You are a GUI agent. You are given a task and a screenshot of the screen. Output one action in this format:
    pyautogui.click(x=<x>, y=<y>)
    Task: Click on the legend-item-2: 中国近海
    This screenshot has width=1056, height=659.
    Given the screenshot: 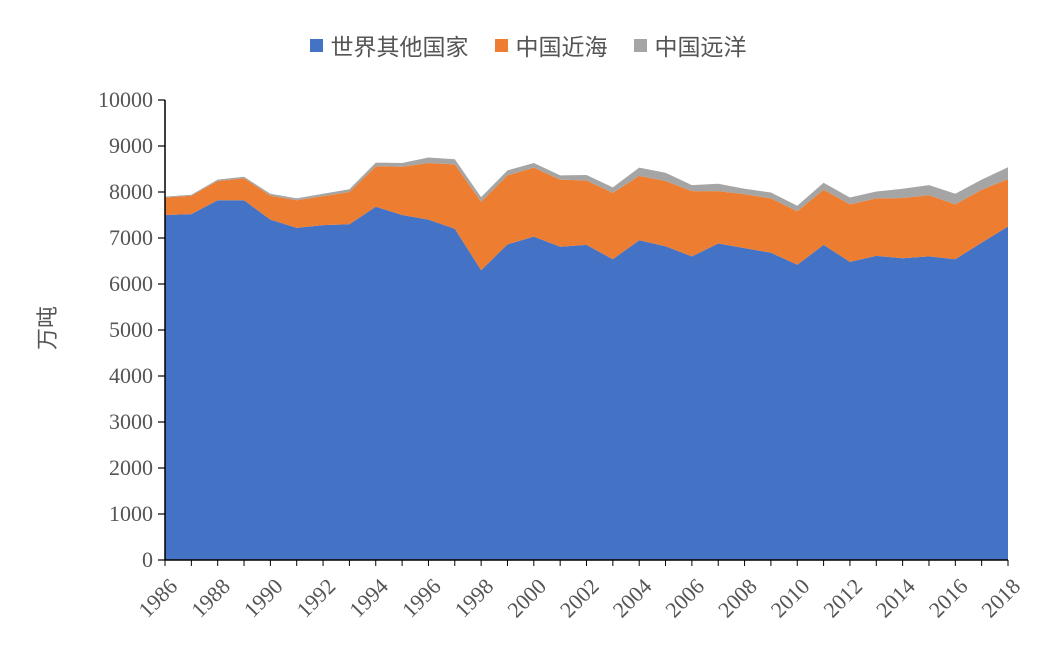 What is the action you would take?
    pyautogui.click(x=551, y=45)
    